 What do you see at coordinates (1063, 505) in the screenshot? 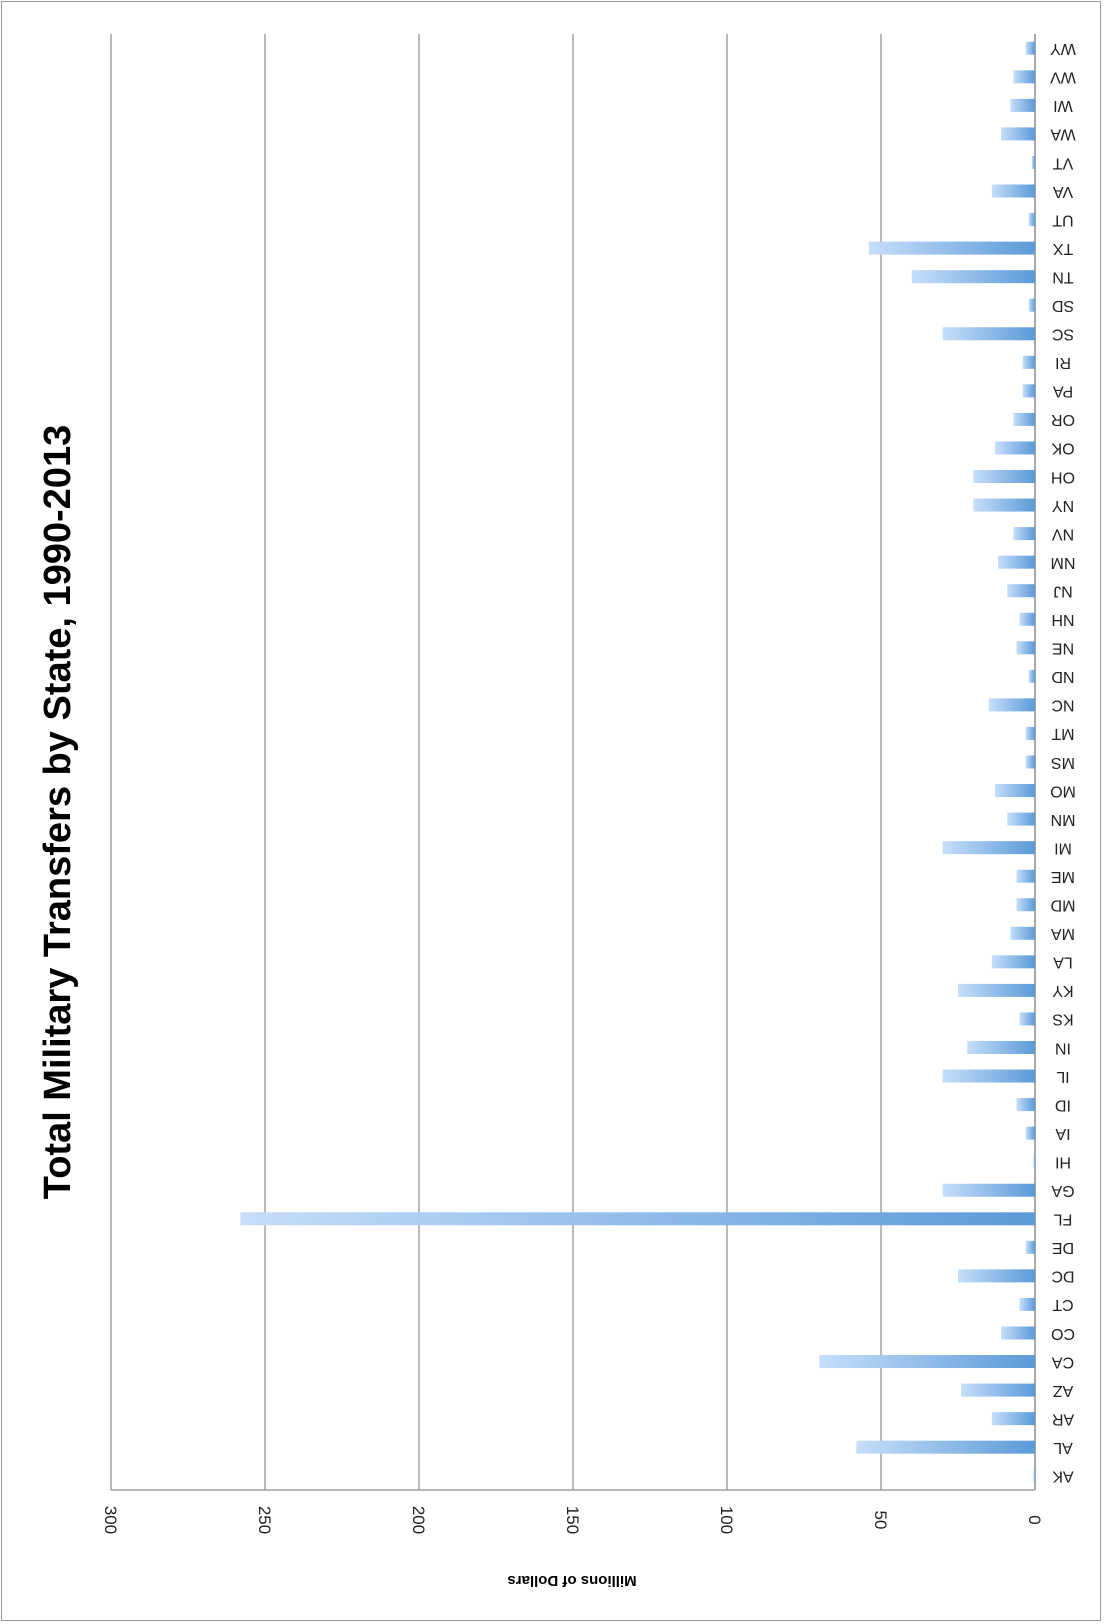
I see `category-label: NY` at bounding box center [1063, 505].